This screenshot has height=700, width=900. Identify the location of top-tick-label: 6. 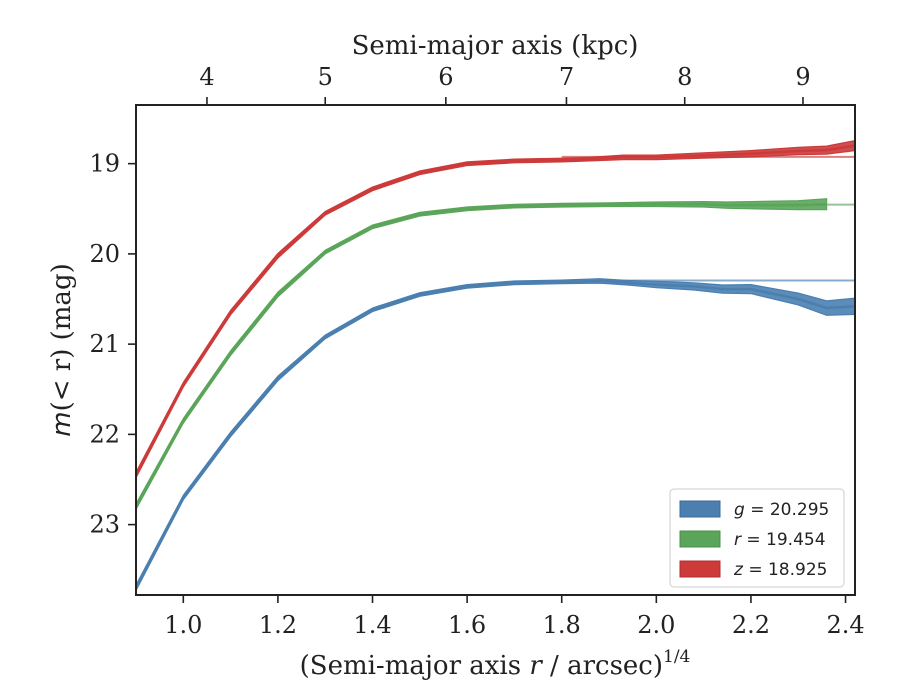
(445, 77).